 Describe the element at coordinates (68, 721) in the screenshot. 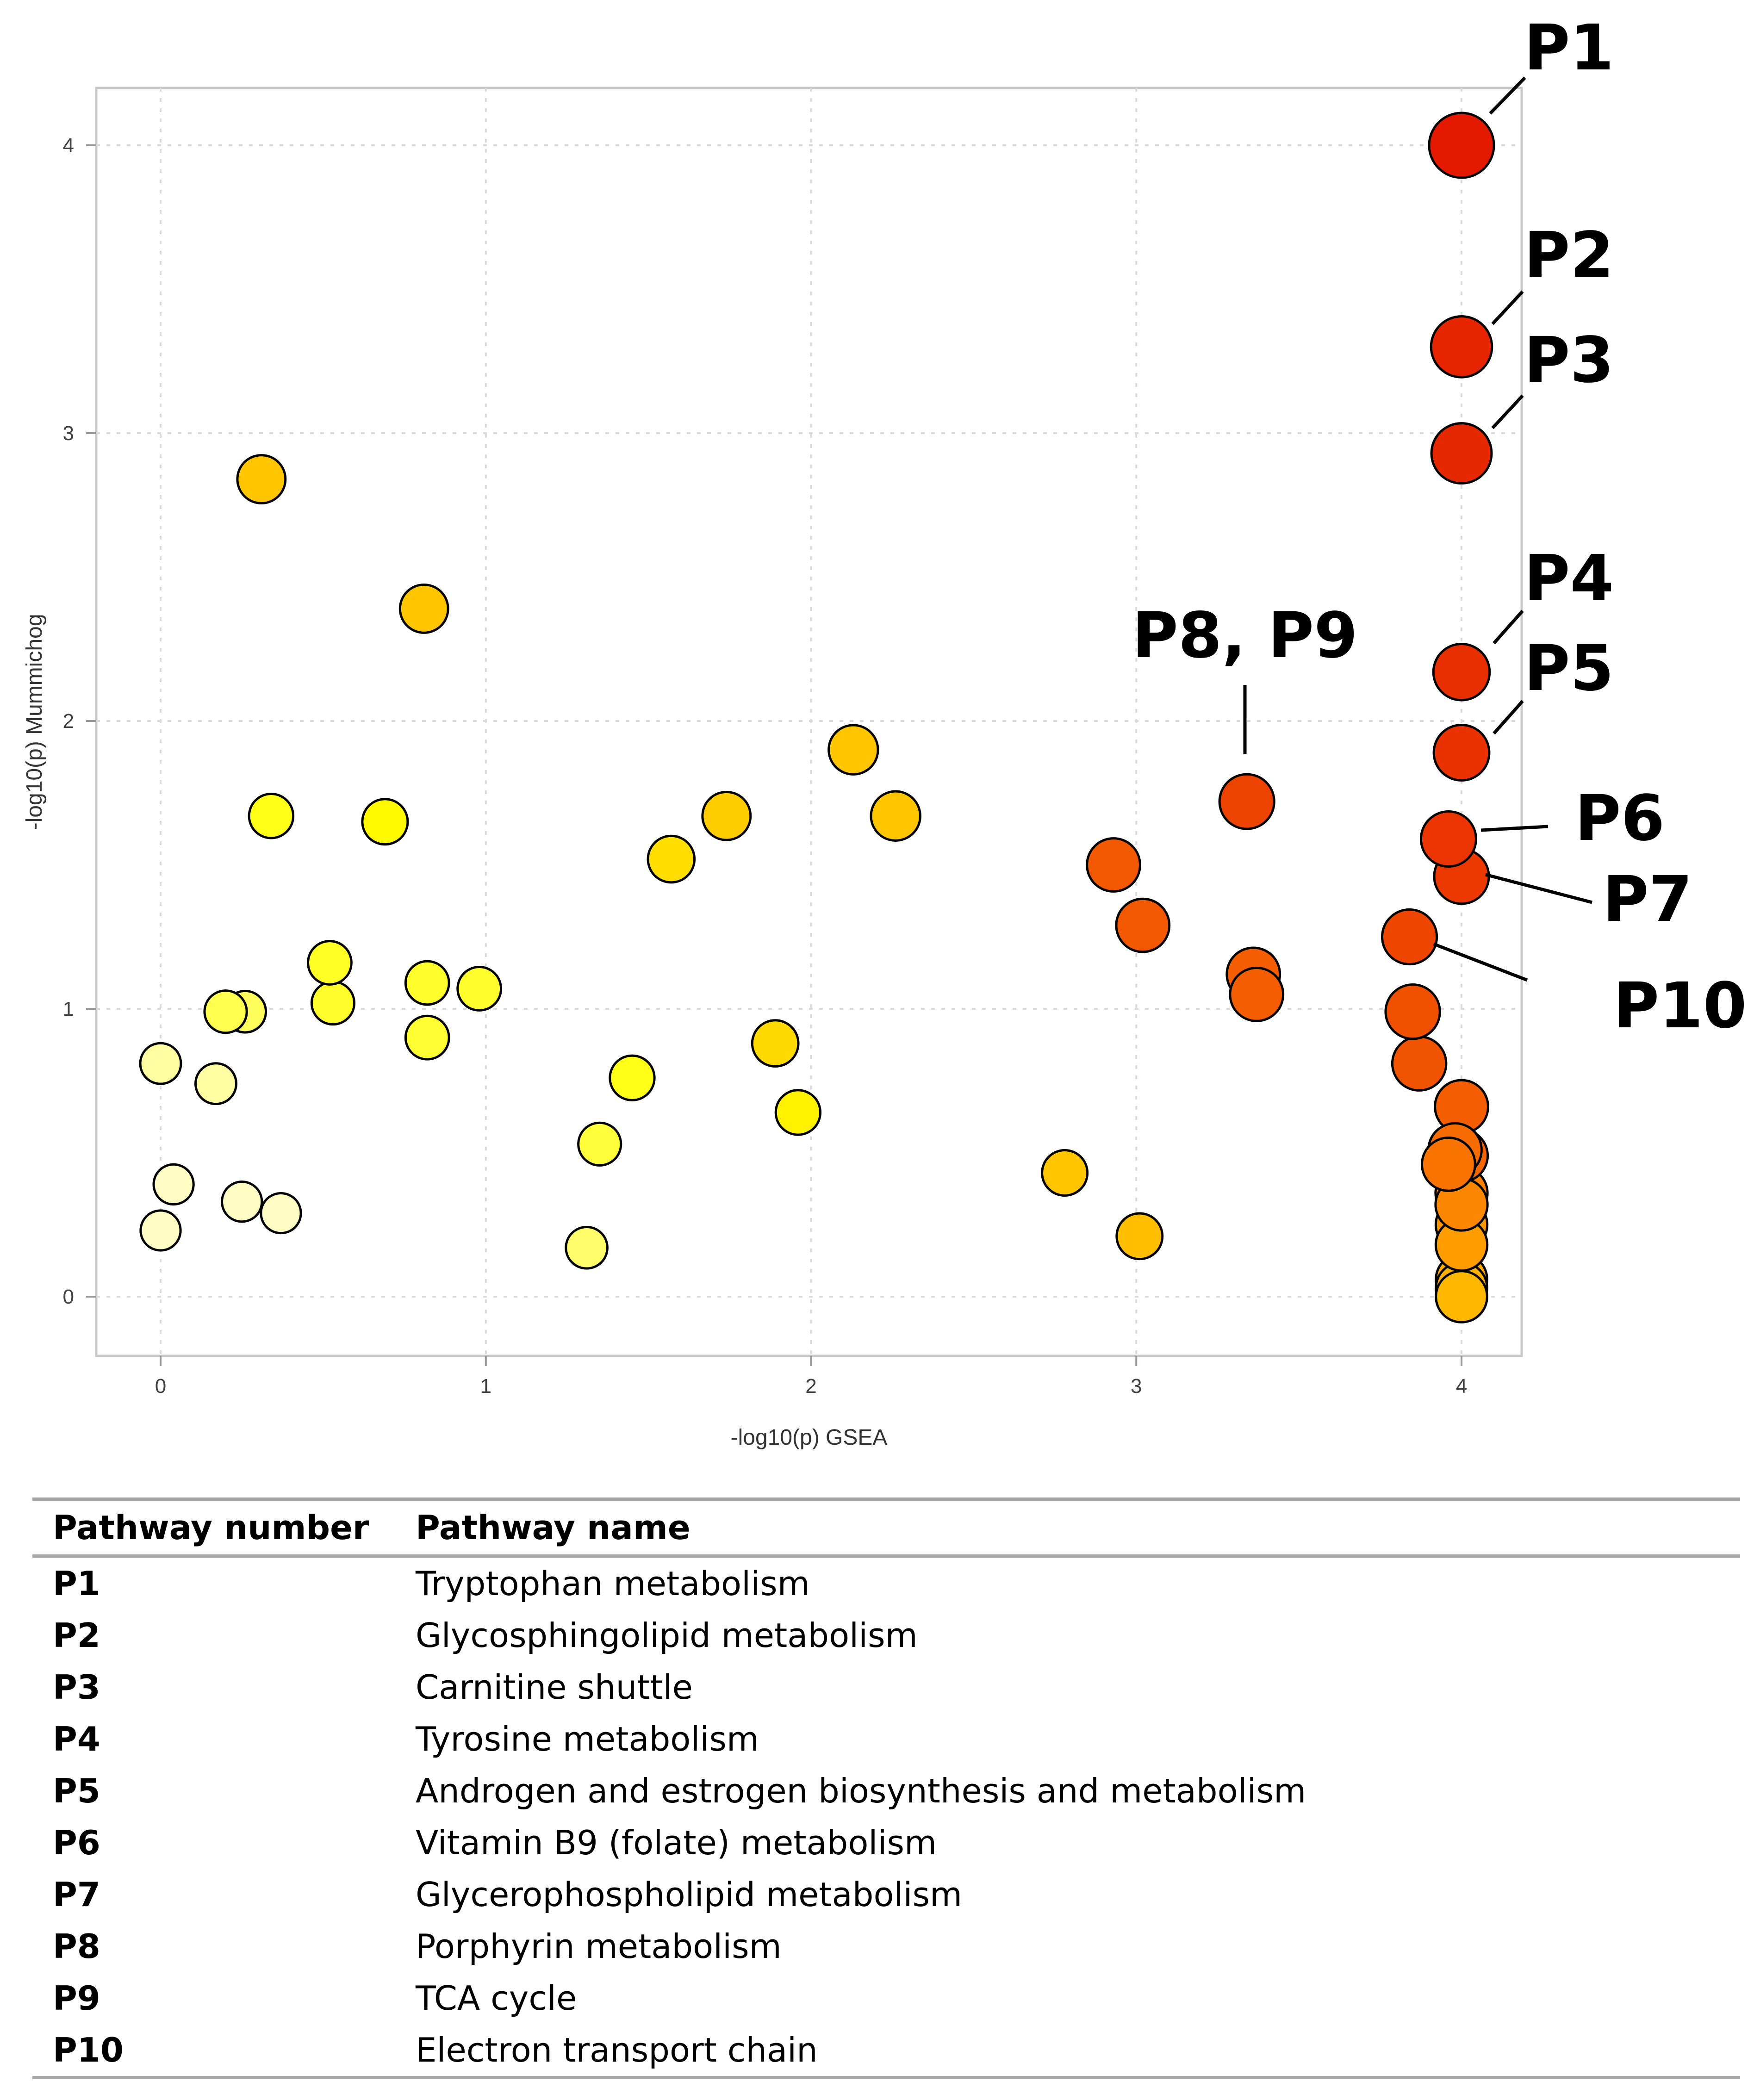

I see `y-tick-label: 2` at that location.